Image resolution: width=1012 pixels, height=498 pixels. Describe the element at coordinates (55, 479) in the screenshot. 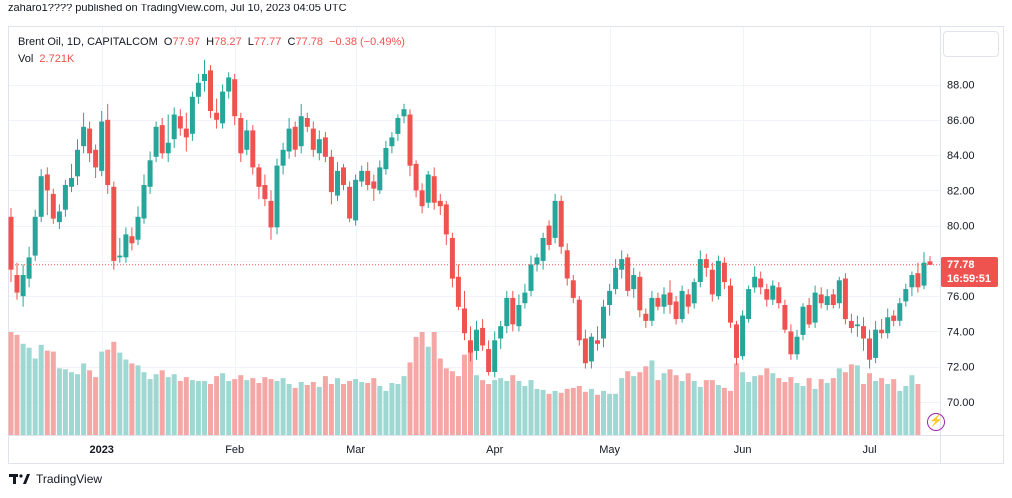

I see `tradingview-logo: TradingView` at that location.